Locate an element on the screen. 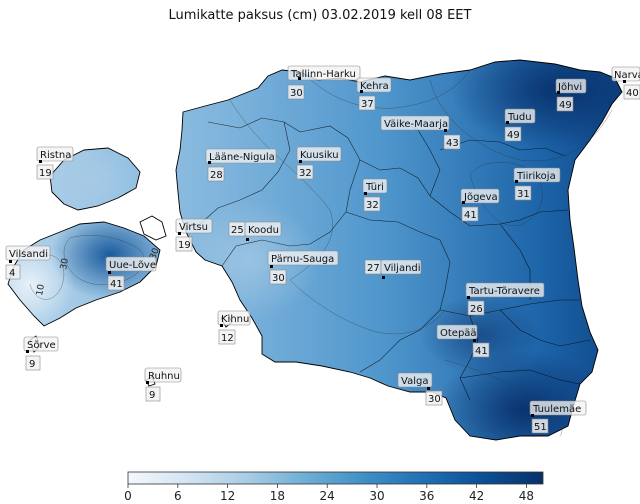  contour-label: 10 is located at coordinates (41, 289).